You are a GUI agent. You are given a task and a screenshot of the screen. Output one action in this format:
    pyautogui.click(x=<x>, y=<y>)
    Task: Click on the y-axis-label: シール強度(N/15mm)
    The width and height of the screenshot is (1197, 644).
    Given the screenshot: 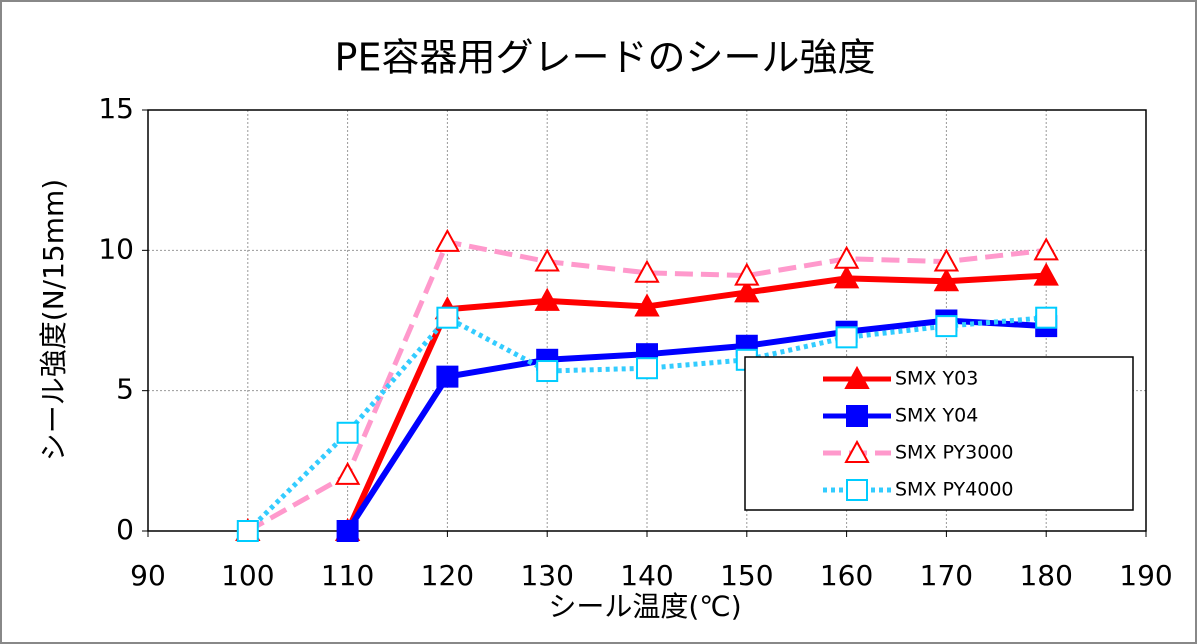 What is the action you would take?
    pyautogui.click(x=53, y=320)
    